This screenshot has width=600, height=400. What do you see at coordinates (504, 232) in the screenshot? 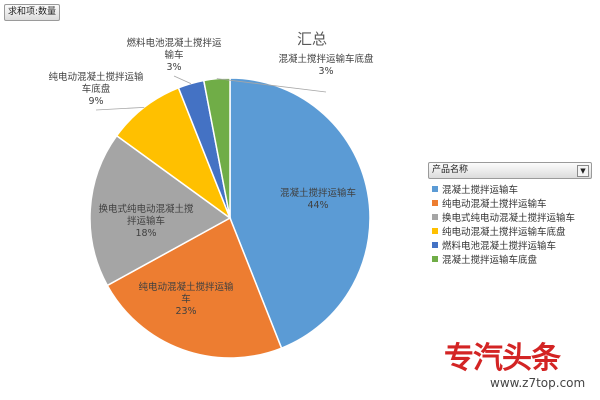
I see `legend-label: 纯电动混凝土搅拌运输车底盘` at bounding box center [504, 232].